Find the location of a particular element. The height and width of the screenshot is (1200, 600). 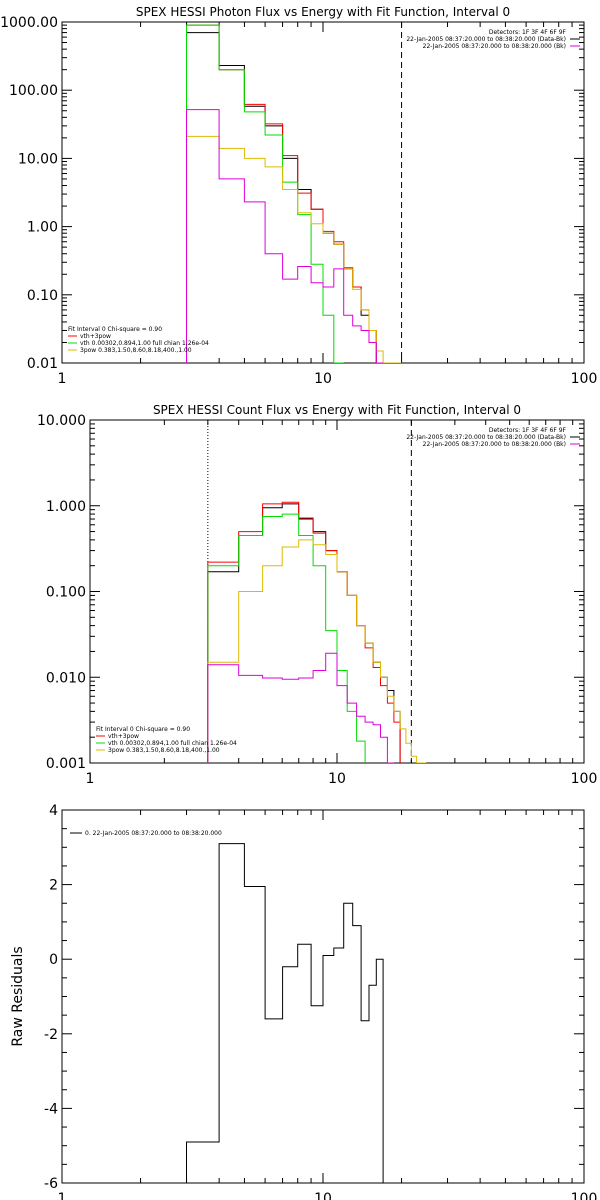

y-tick-label: -4 is located at coordinates (51, 1109).